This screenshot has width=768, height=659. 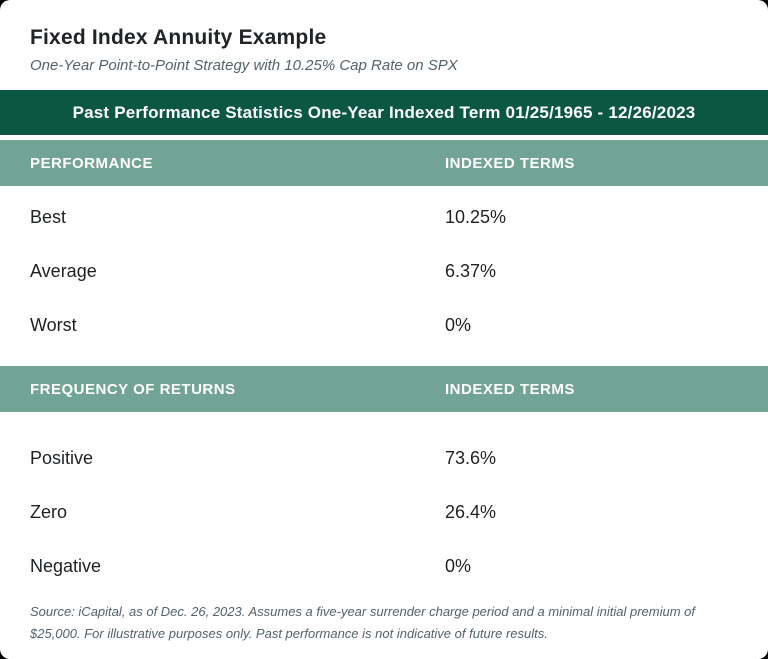 What do you see at coordinates (63, 270) in the screenshot?
I see `row-label: Average` at bounding box center [63, 270].